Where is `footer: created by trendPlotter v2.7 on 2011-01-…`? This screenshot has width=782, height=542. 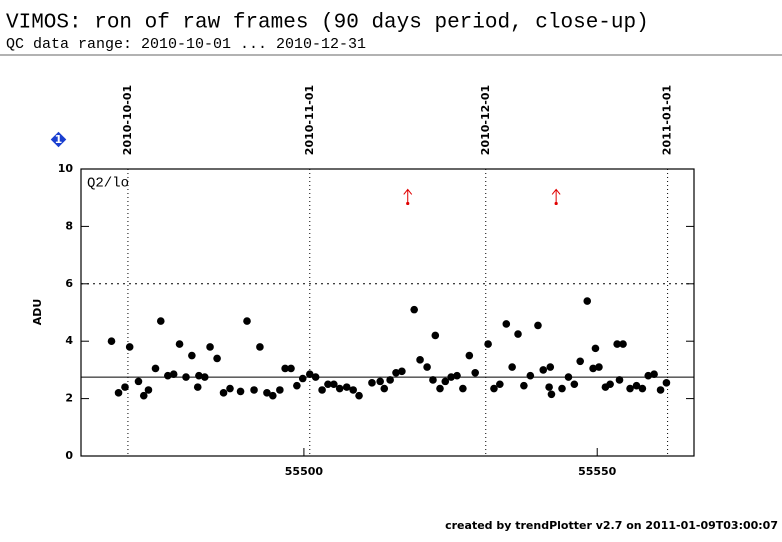
footer: created by trendPlotter v2.7 on 2011-01-… is located at coordinates (611, 525).